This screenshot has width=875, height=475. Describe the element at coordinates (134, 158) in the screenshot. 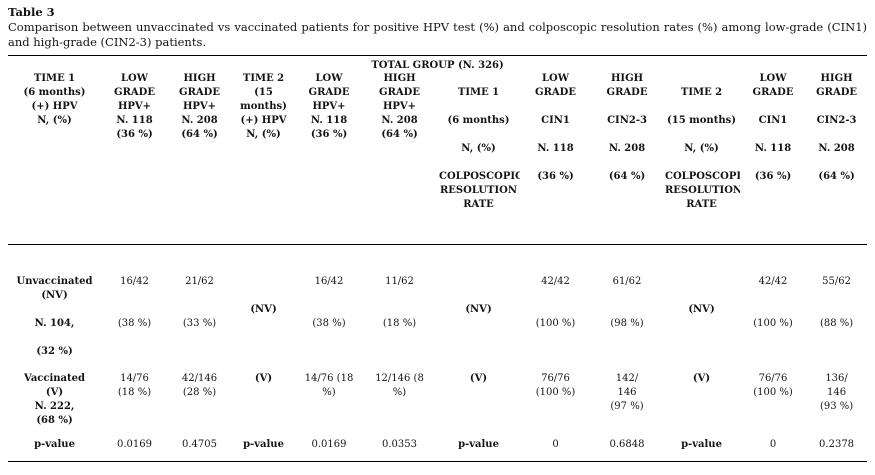

I see `header-lowgrade-hpv-t1: LOW GRADE HPV+ N. 118 (36 %)` at that location.